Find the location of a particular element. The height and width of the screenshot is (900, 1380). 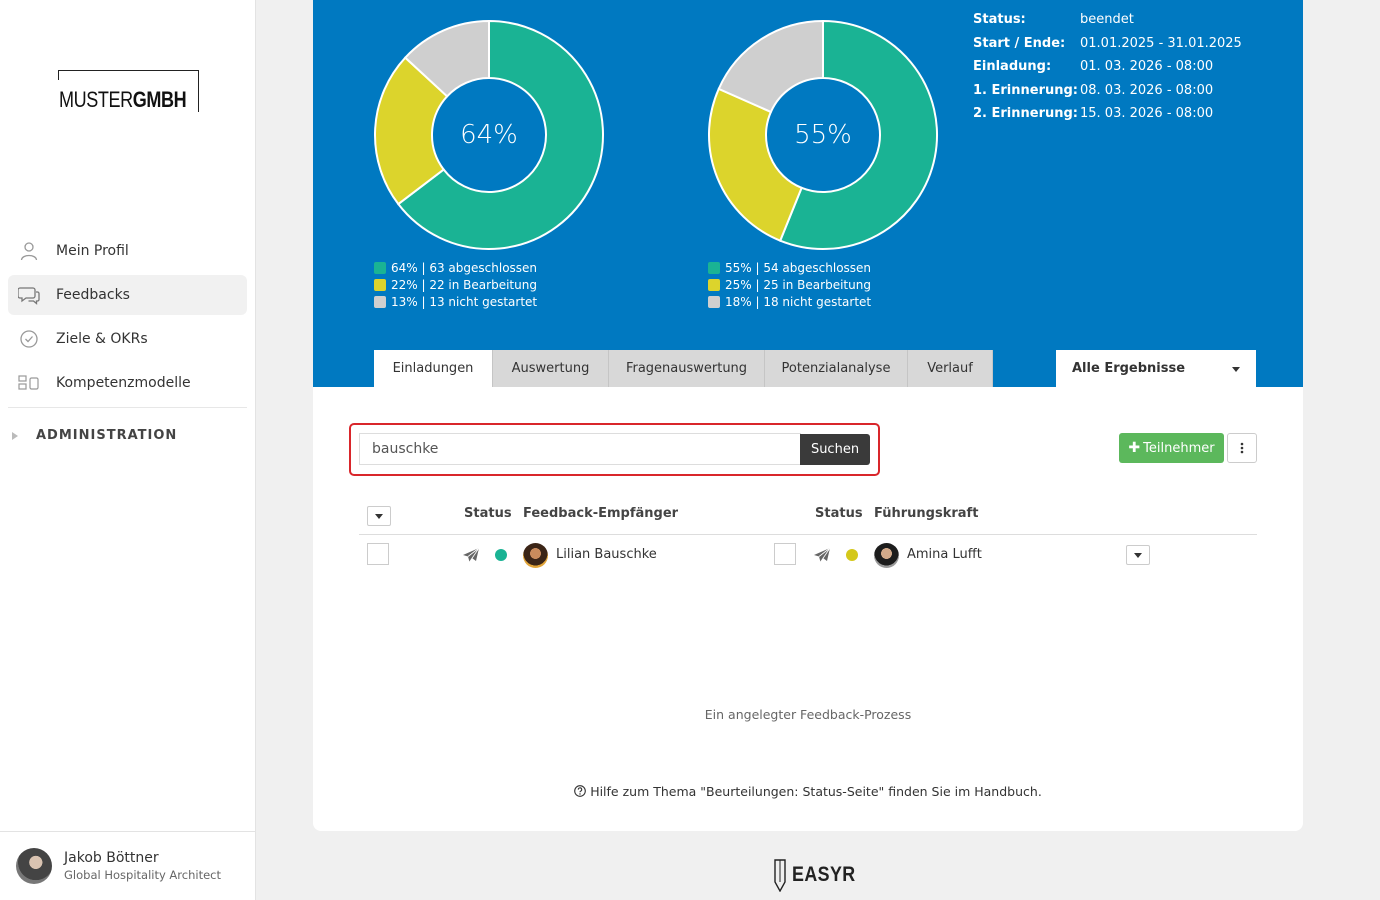

donut-chart-managers: 55% is located at coordinates (823, 135).